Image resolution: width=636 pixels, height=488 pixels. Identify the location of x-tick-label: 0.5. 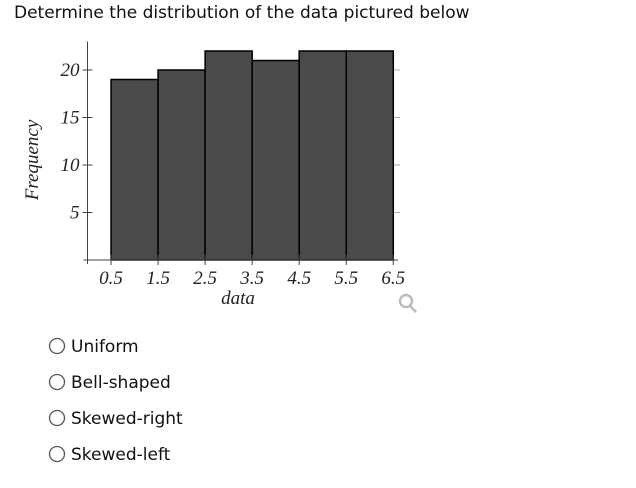
(111, 278).